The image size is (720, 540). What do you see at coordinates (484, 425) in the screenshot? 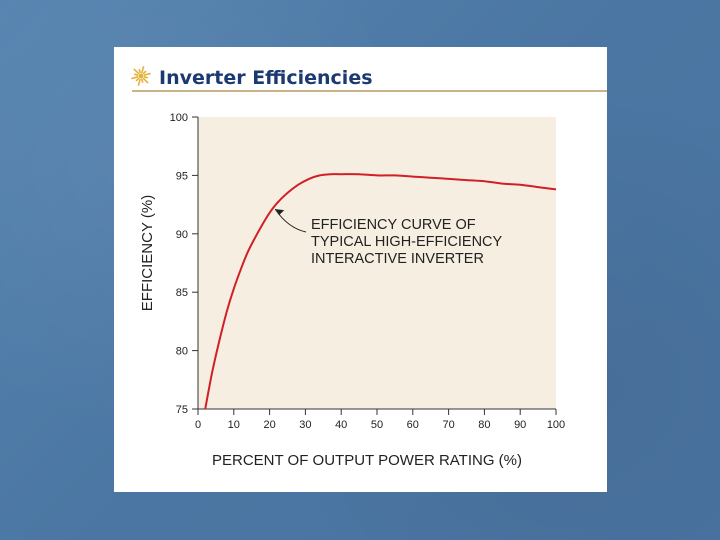
I see `x-tick-label: 80` at bounding box center [484, 425].